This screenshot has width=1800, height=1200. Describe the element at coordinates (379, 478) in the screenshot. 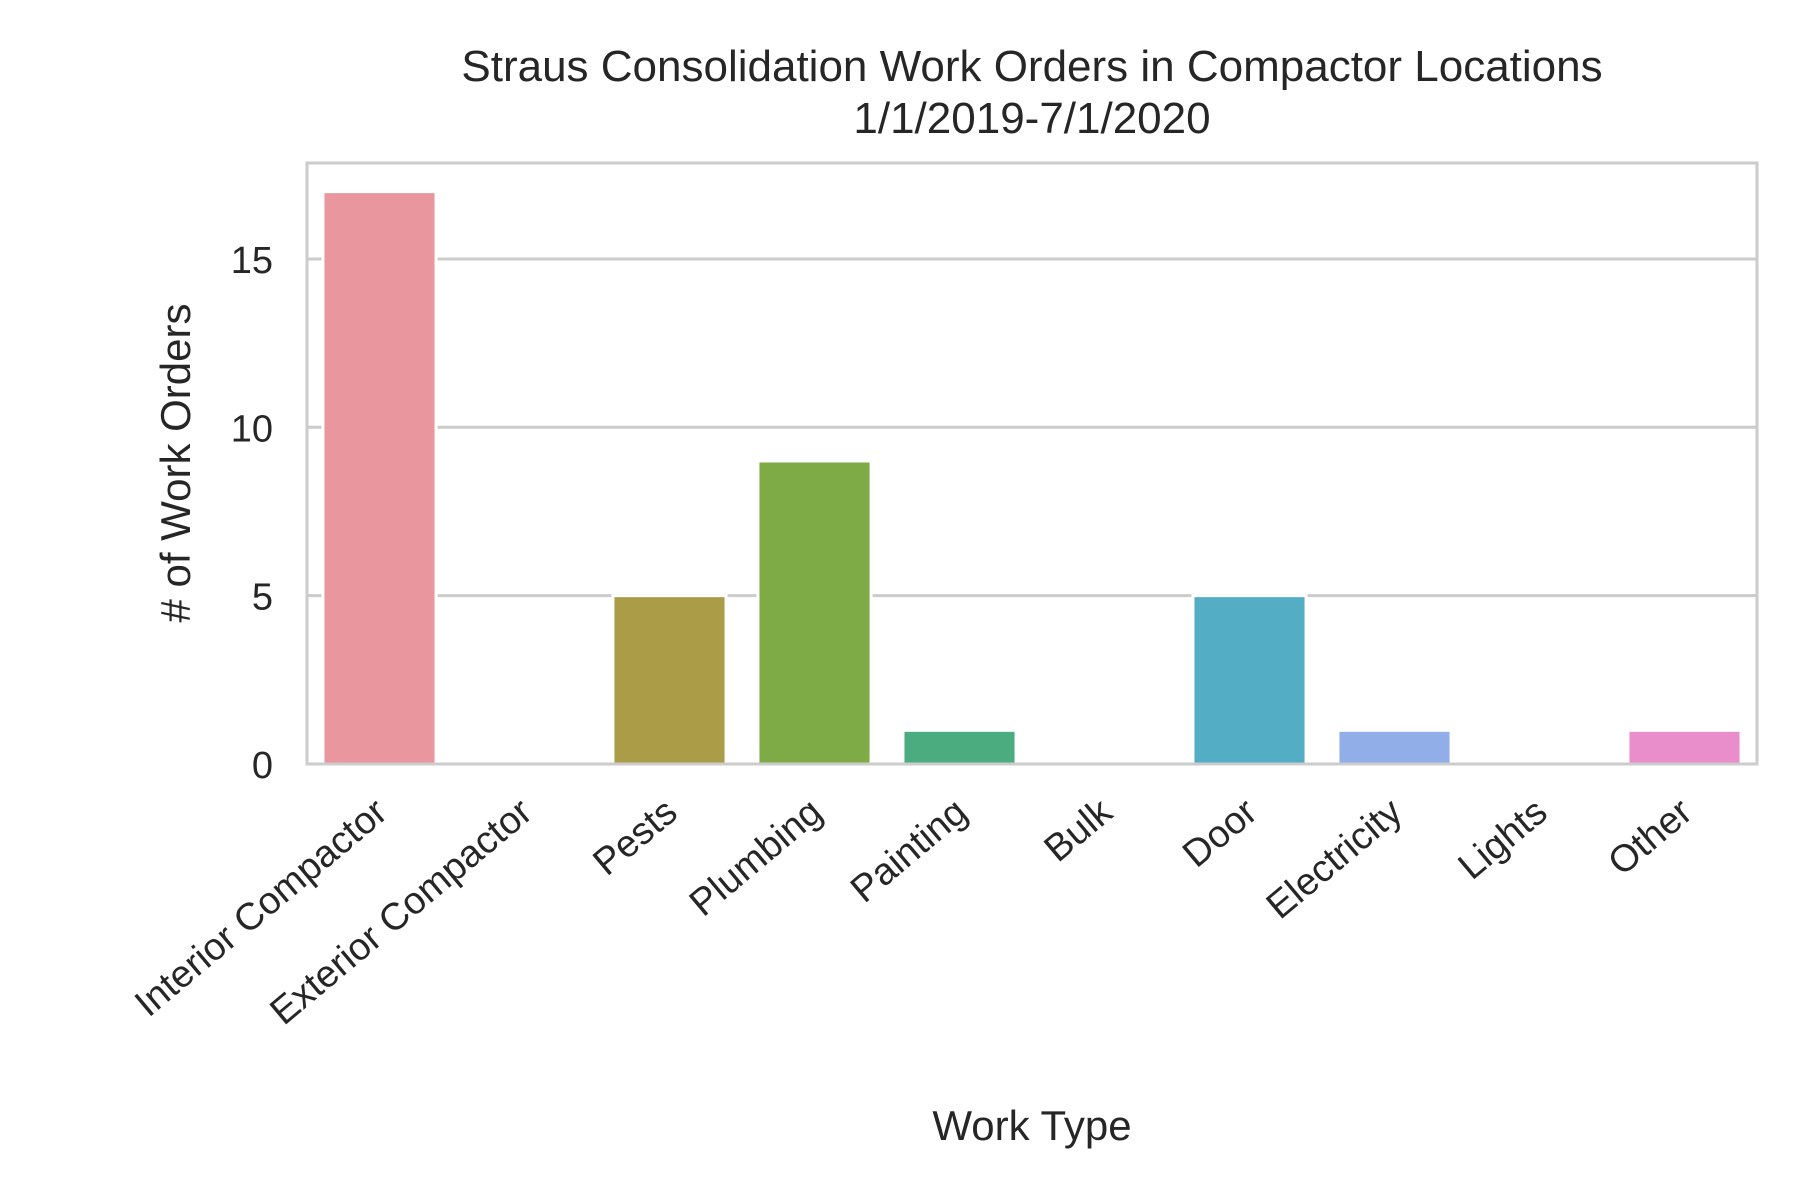

I see `bar-interior-compactor` at that location.